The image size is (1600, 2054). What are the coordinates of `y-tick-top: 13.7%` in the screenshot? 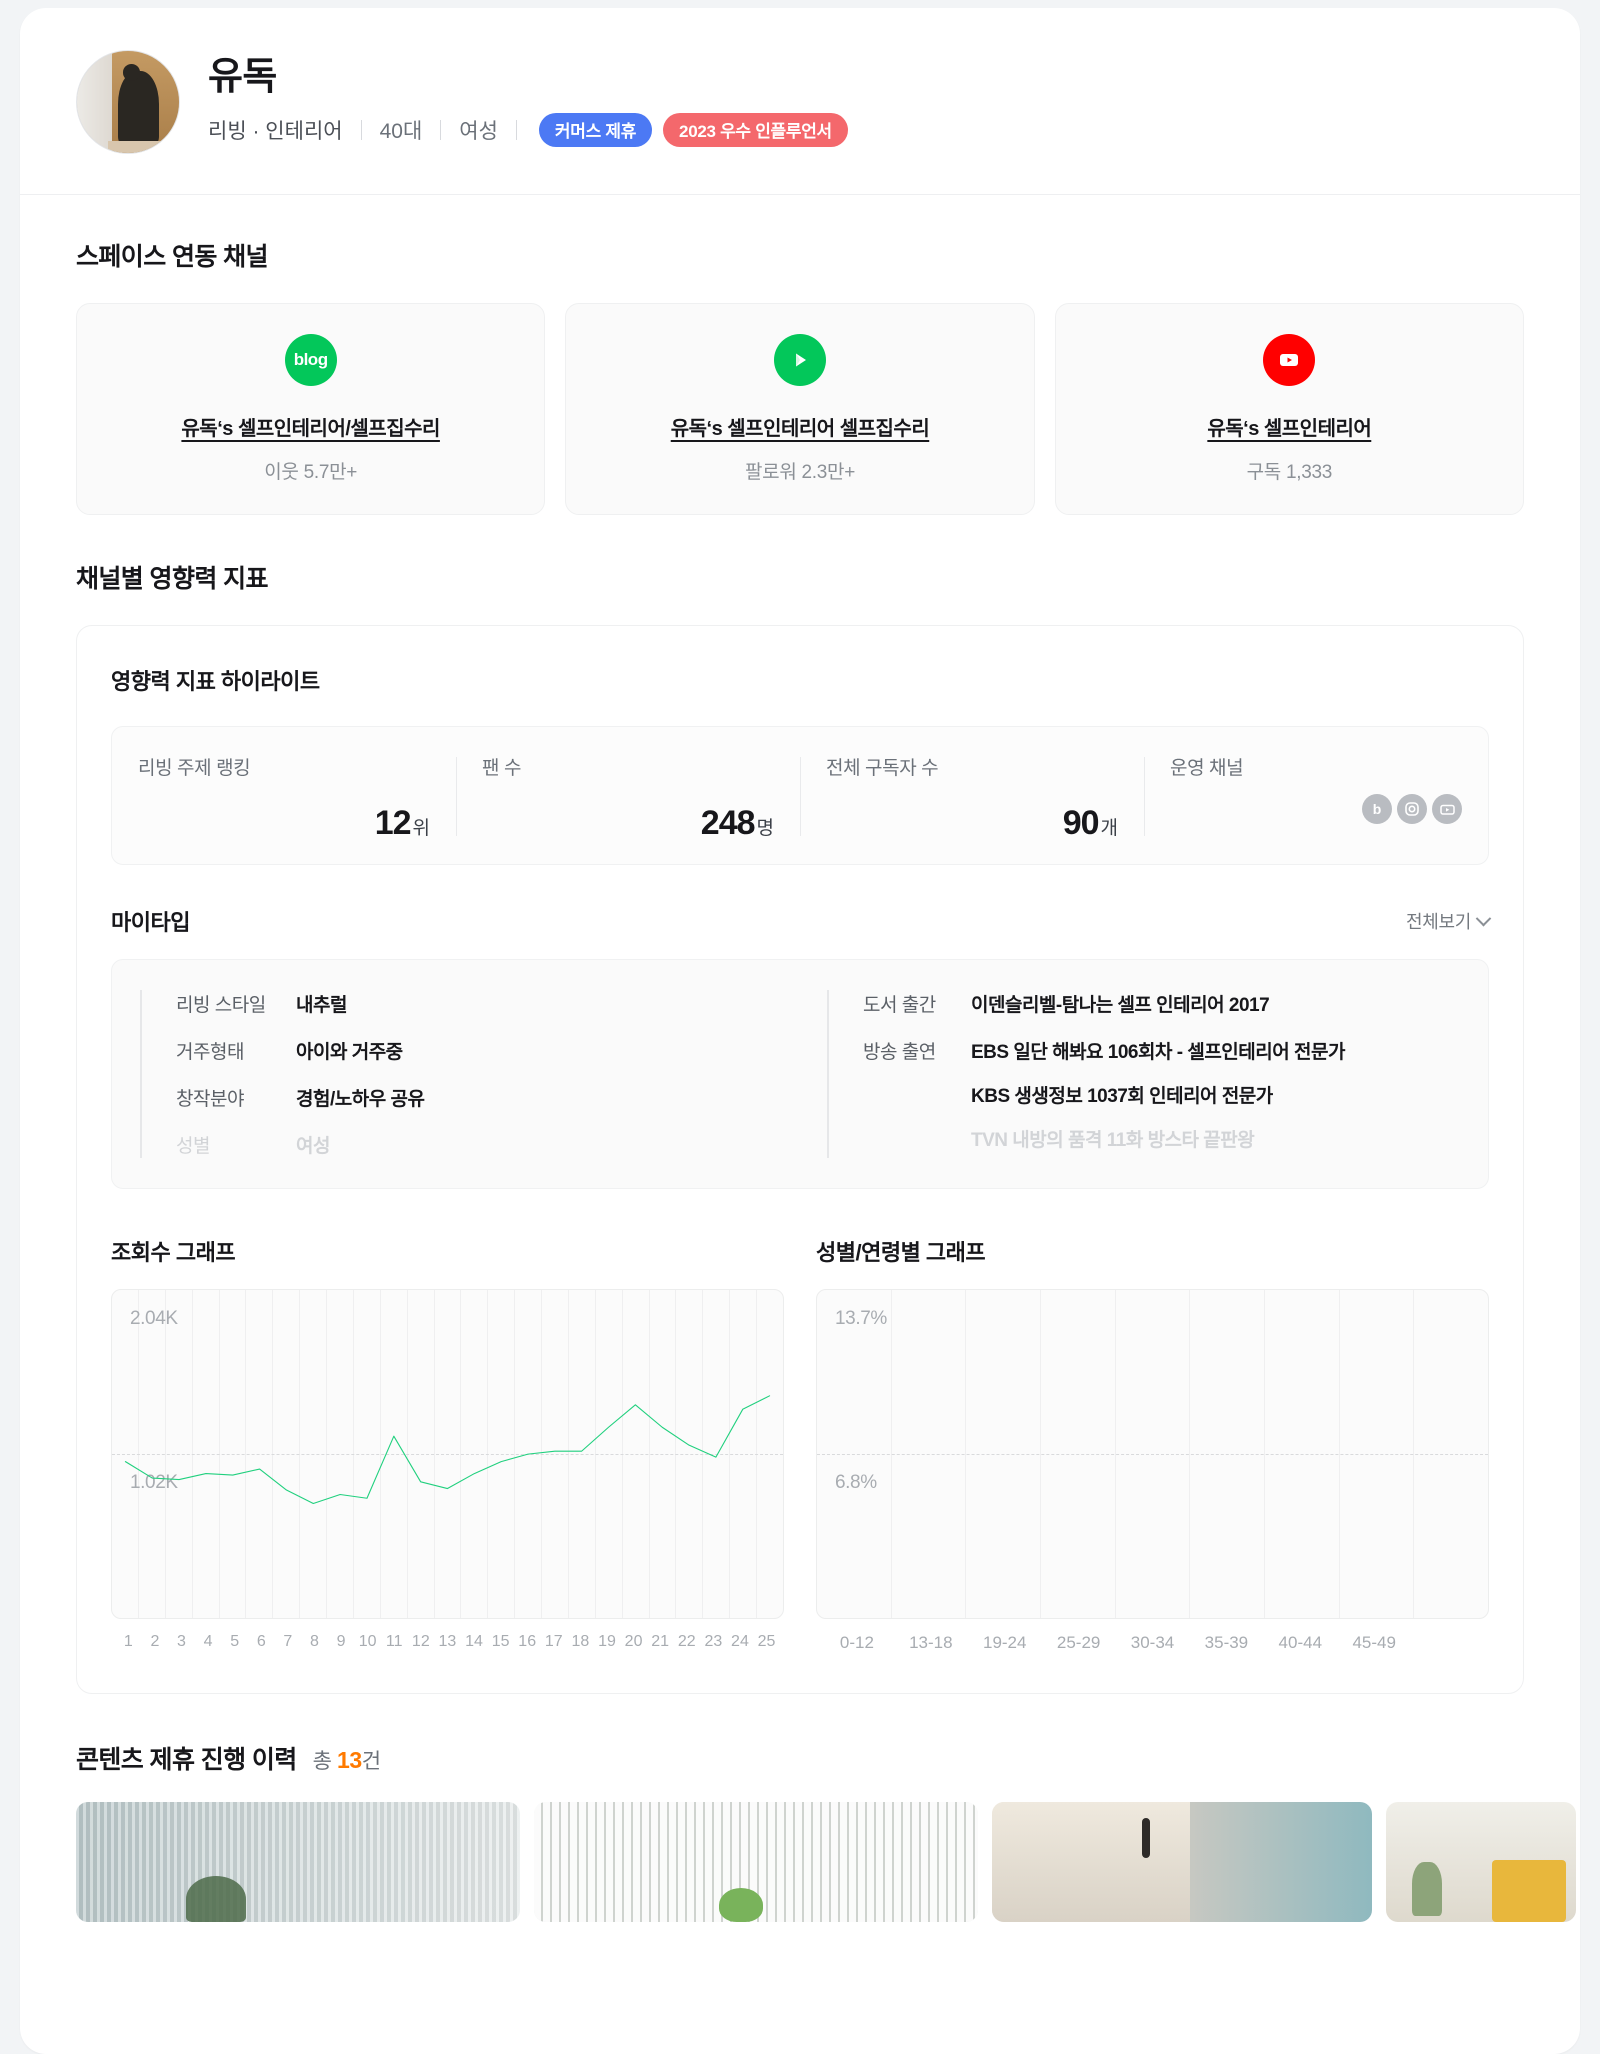 It's located at (861, 1318).